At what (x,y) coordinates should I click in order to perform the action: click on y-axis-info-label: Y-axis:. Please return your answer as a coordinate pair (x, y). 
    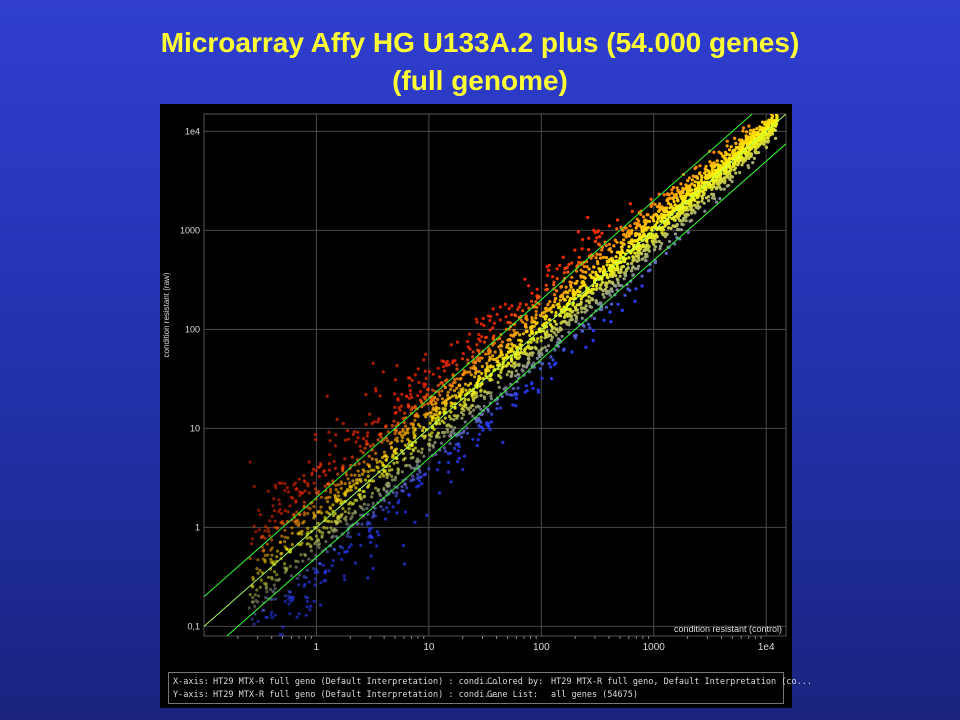
    Looking at the image, I should click on (191, 695).